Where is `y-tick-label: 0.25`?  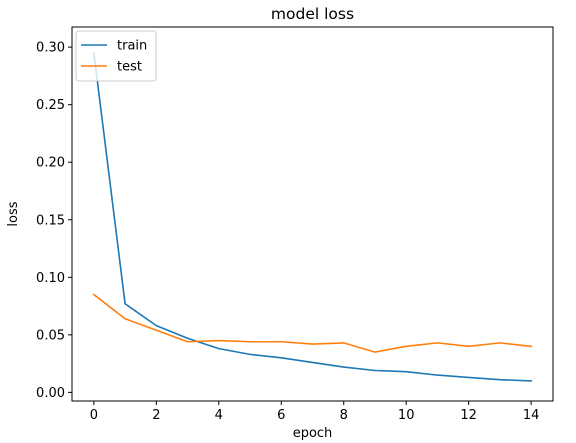
y-tick-label: 0.25 is located at coordinates (50, 105).